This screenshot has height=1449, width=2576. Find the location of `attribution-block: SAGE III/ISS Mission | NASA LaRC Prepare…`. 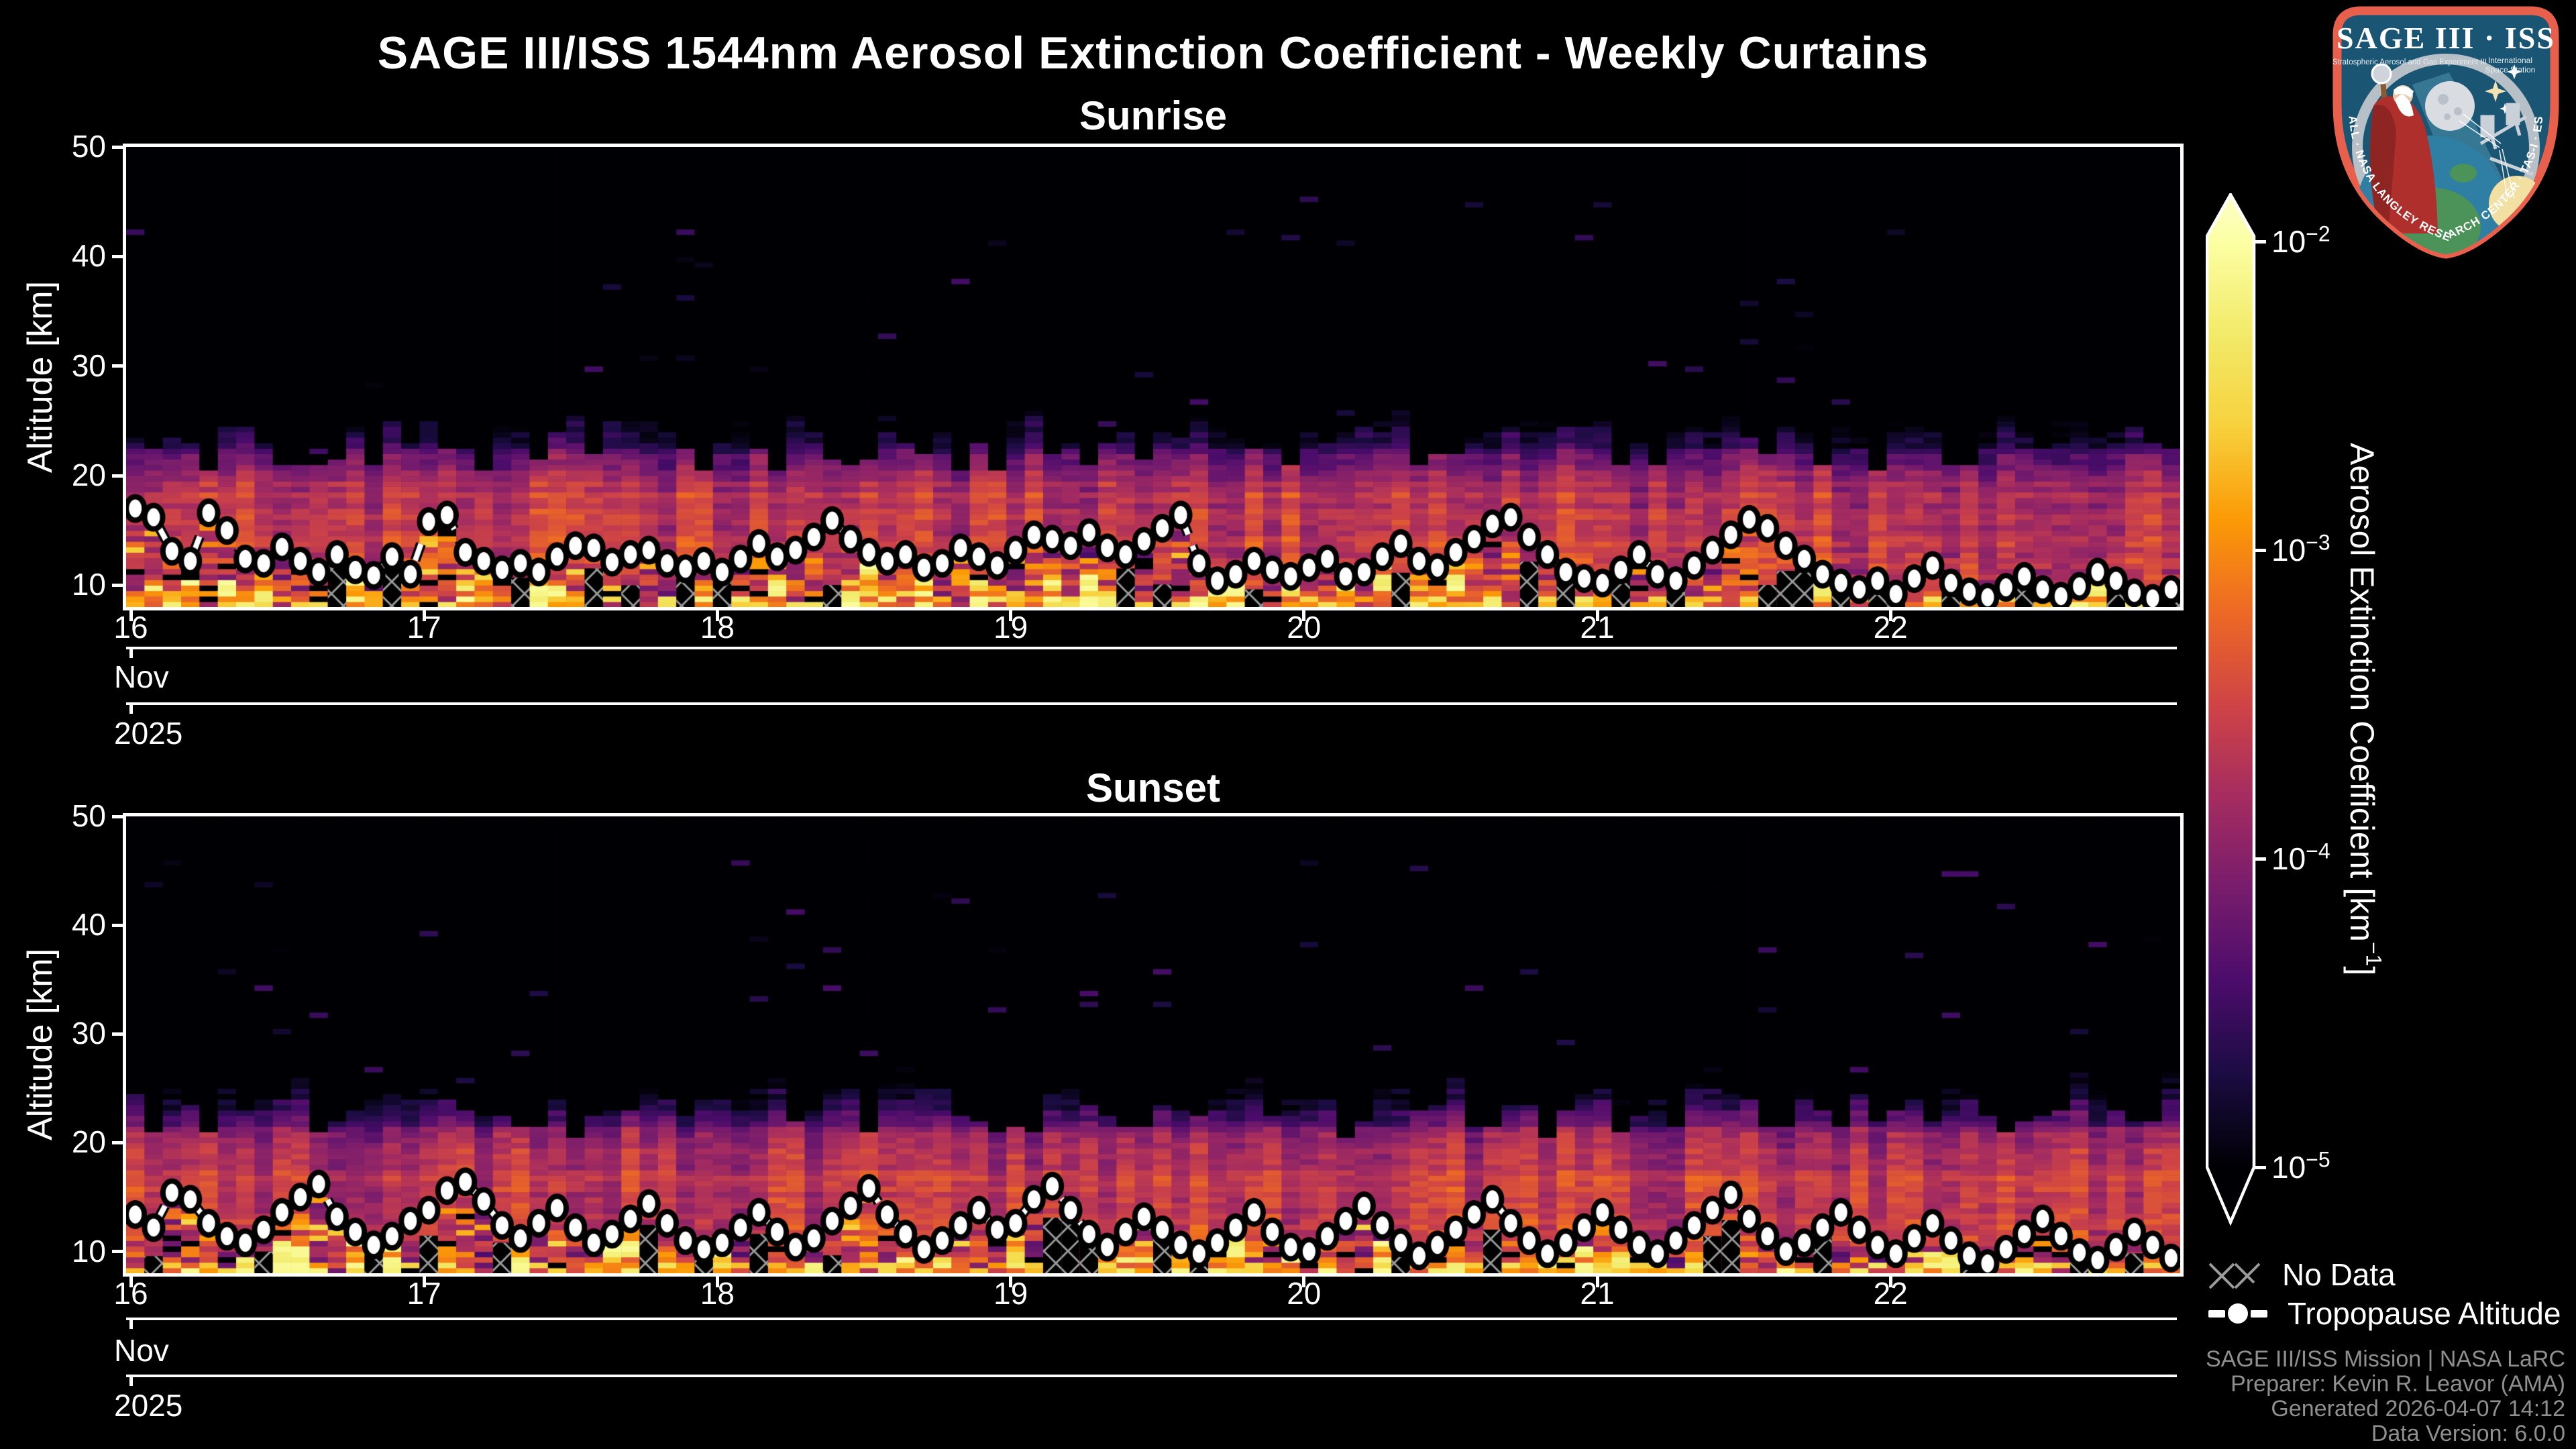

attribution-block: SAGE III/ISS Mission | NASA LaRC Prepare… is located at coordinates (2385, 1396).